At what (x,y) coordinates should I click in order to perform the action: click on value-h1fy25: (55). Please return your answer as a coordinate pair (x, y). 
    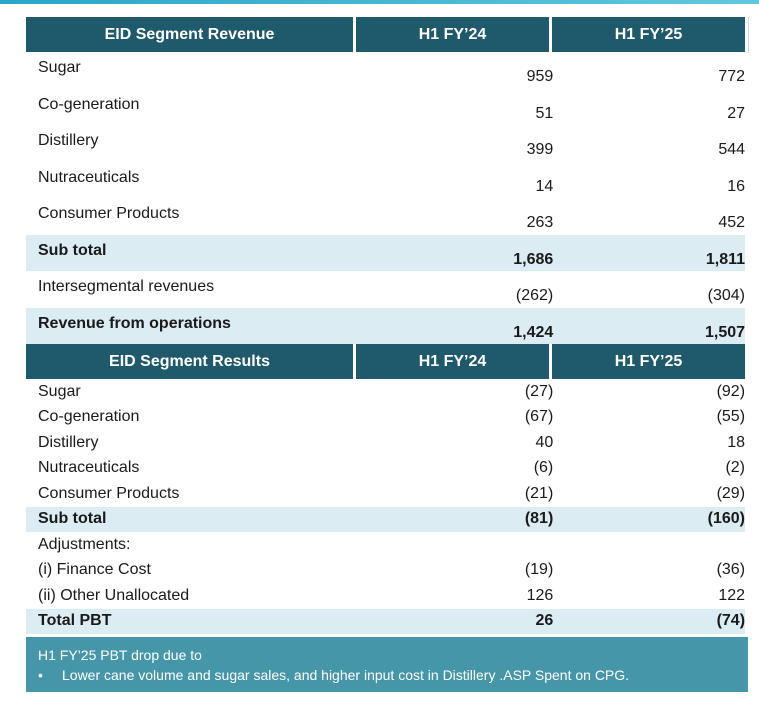
    Looking at the image, I should click on (731, 417).